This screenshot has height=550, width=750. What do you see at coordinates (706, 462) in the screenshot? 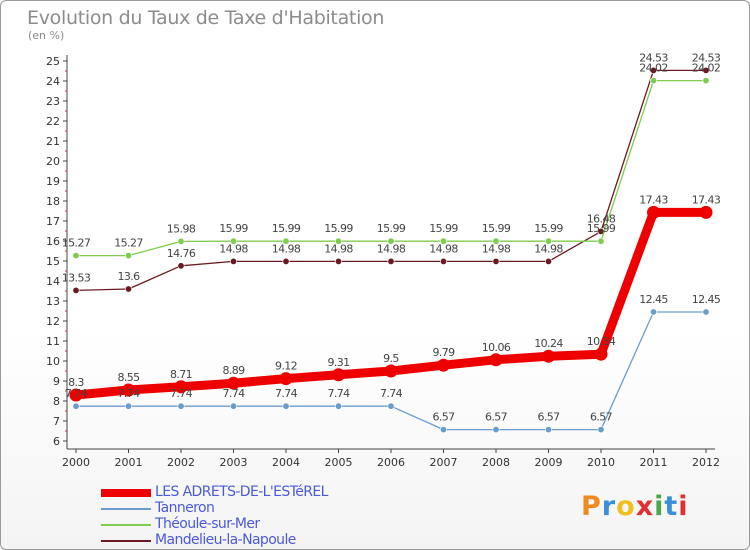
I see `x-tick-label: 2012` at bounding box center [706, 462].